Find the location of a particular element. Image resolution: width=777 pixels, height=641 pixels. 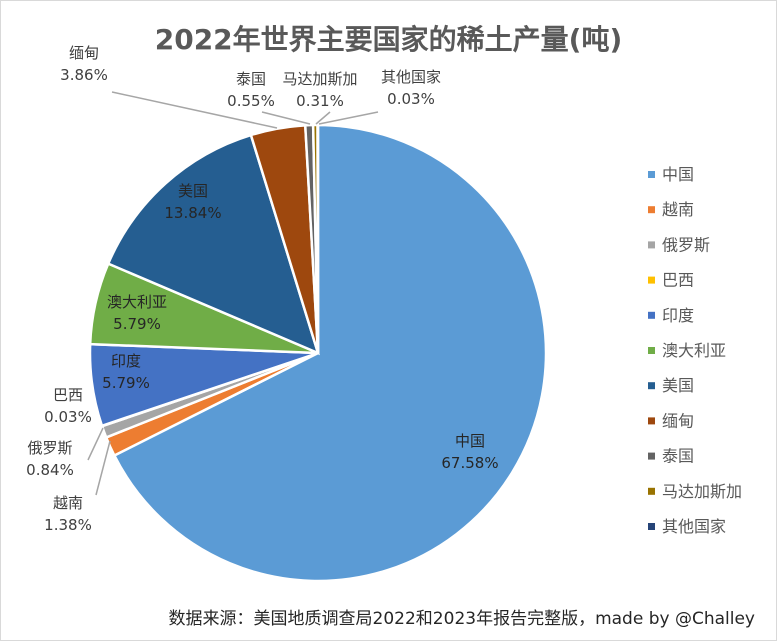

slice-percent-label-1: 1.38% is located at coordinates (68, 525).